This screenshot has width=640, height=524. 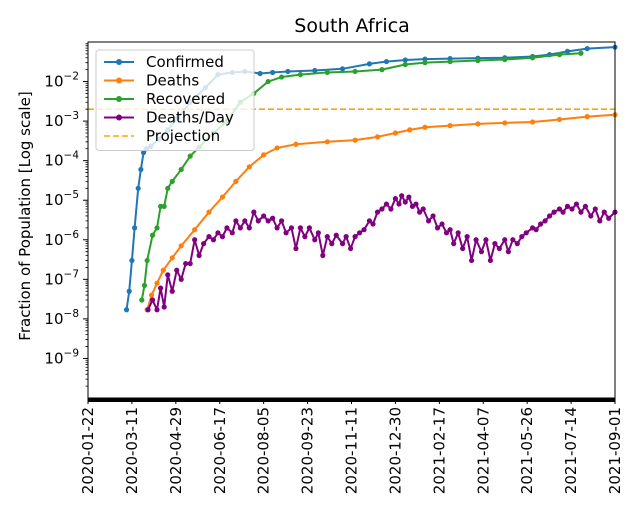 What do you see at coordinates (172, 81) in the screenshot?
I see `legend-label-deaths: Deaths` at bounding box center [172, 81].